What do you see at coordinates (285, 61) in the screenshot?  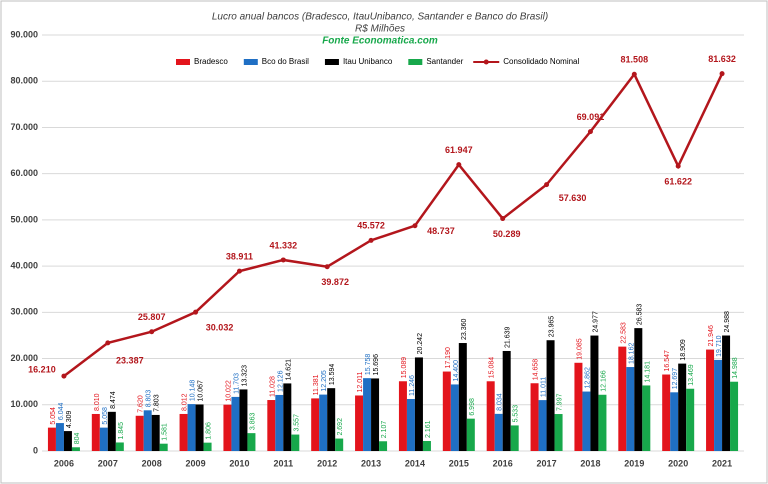 I see `legend-label: Bco do Brasil` at bounding box center [285, 61].